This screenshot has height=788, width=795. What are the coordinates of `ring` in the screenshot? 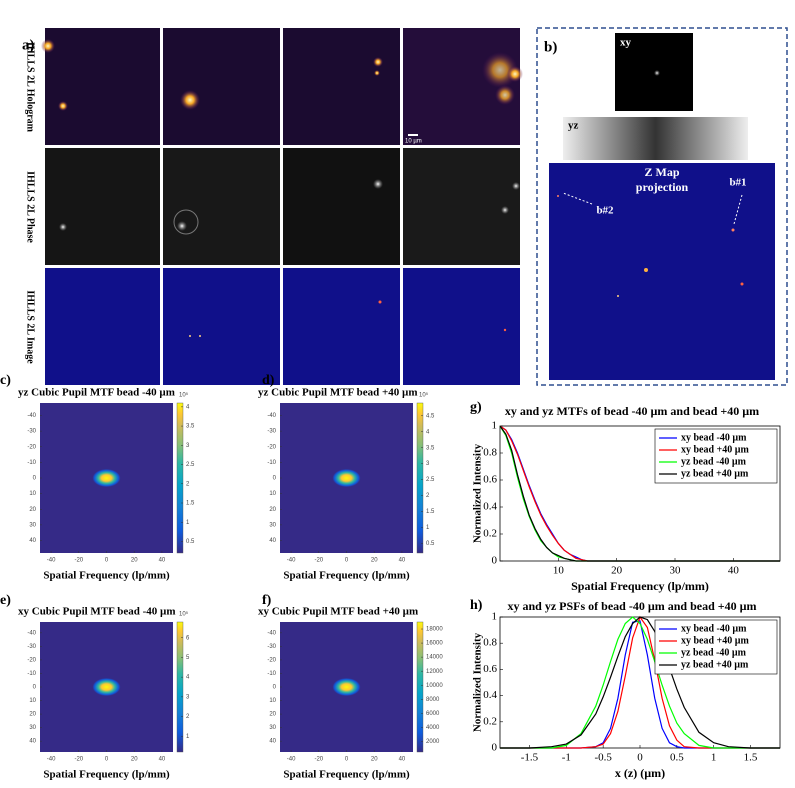 It's located at (186, 222).